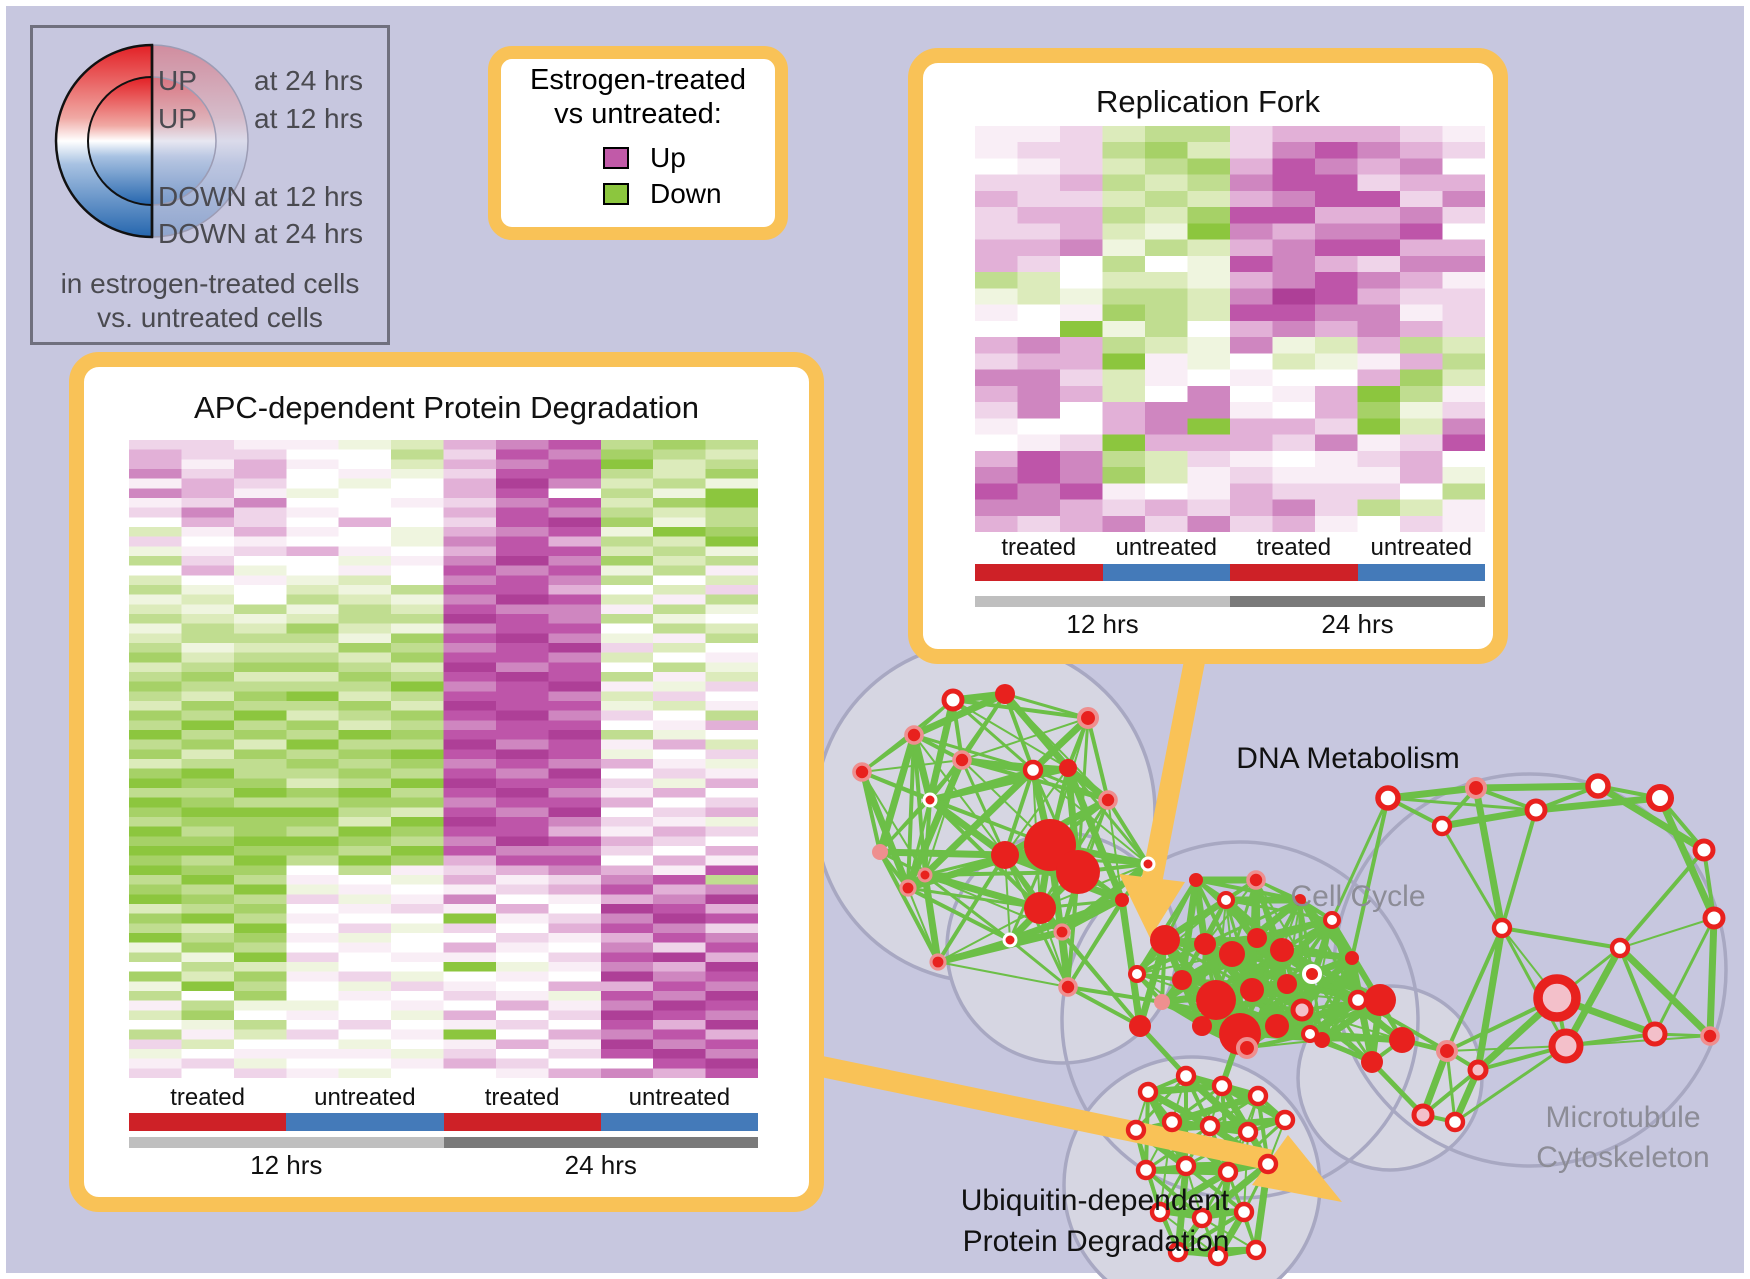 This screenshot has height=1279, width=1750. What do you see at coordinates (1357, 624) in the screenshot?
I see `time-label: 24 hrs` at bounding box center [1357, 624].